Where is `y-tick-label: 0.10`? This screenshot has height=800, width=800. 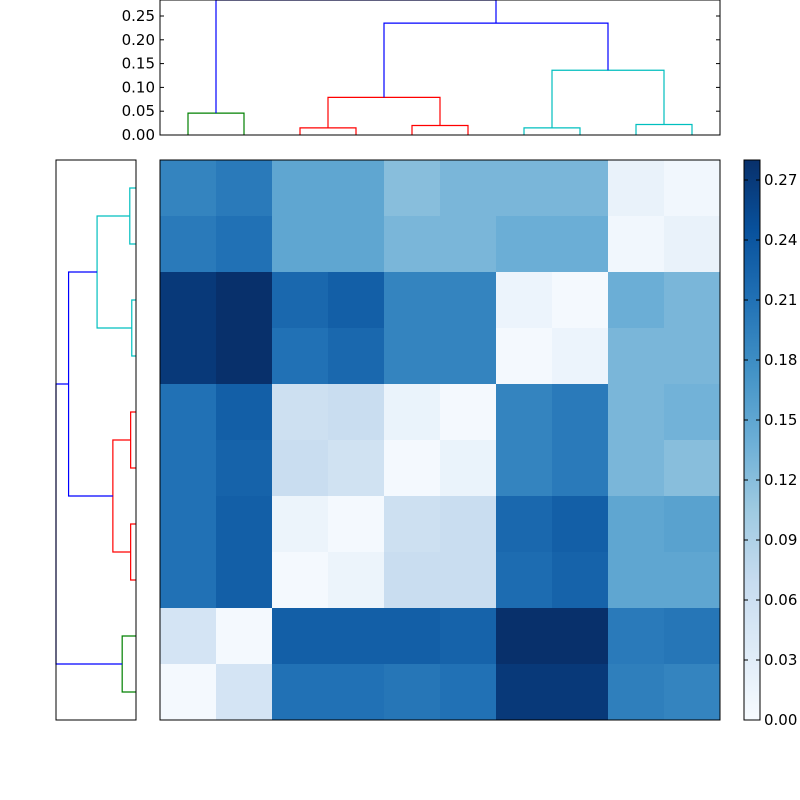 y-tick-label: 0.10 is located at coordinates (138, 87).